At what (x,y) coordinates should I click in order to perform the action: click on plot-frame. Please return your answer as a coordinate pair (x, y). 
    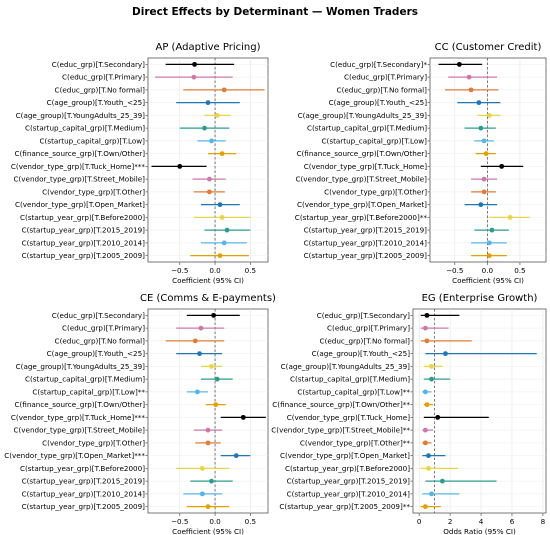
    Looking at the image, I should click on (488, 160).